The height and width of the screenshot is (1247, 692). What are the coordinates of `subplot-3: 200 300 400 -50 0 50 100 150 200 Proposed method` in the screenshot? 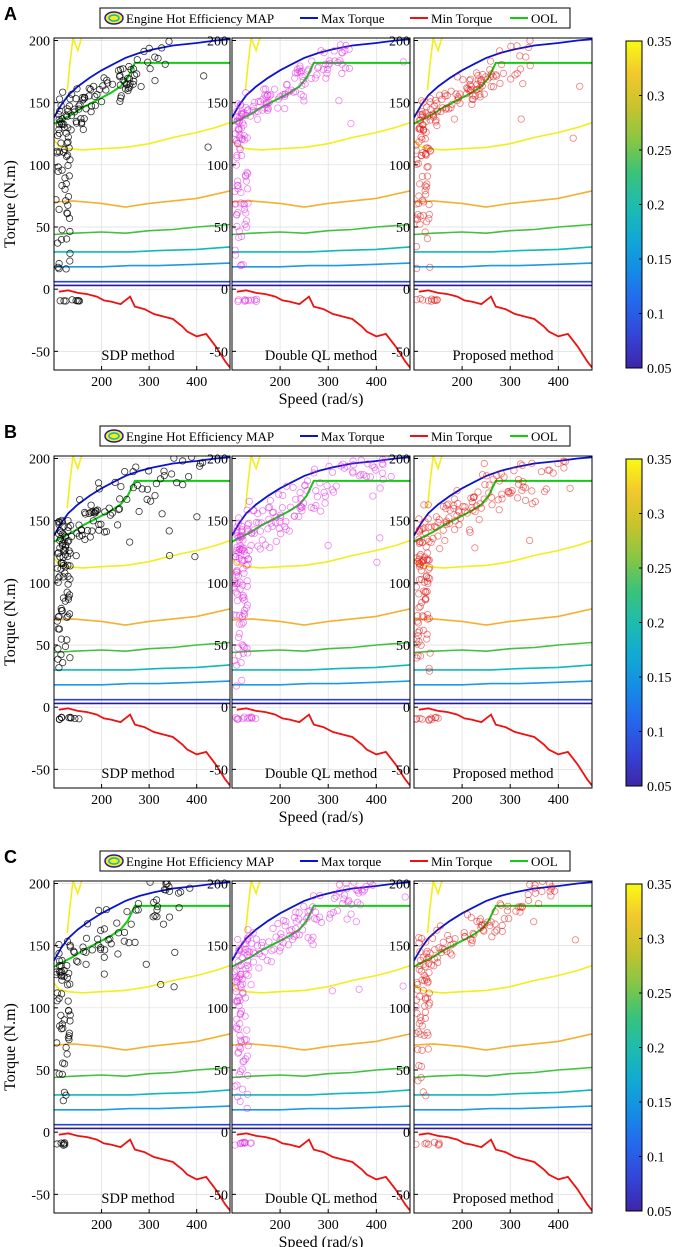 It's located at (491, 212).